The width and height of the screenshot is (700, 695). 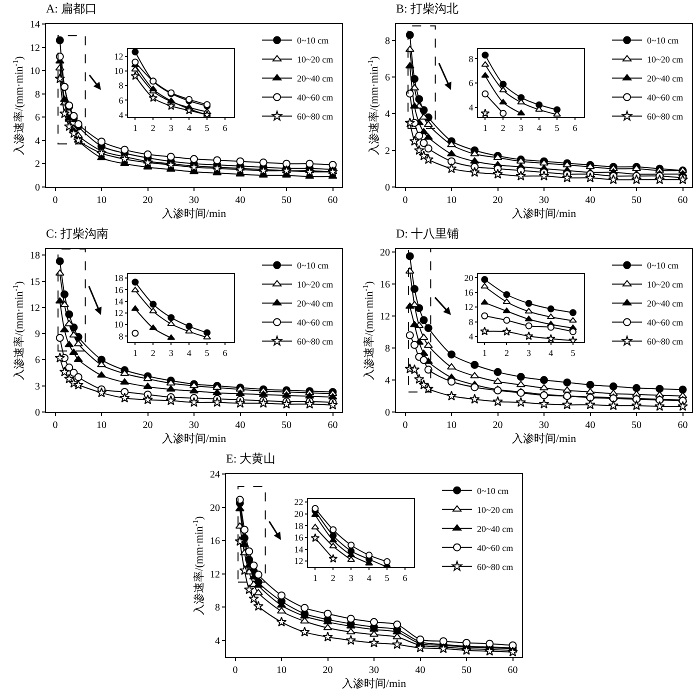 What do you see at coordinates (251, 458) in the screenshot?
I see `chart-title: E: 大黄山` at bounding box center [251, 458].